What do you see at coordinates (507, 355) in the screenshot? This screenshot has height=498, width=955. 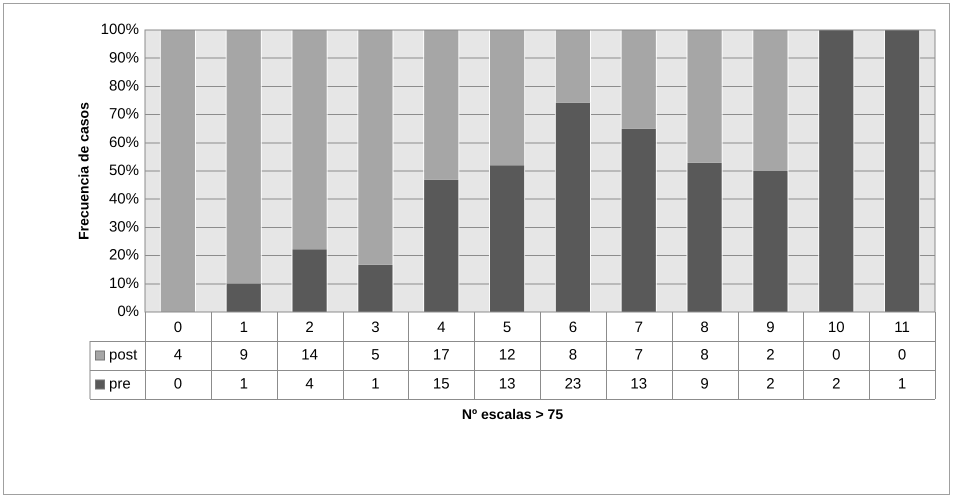 I see `text: 12` at bounding box center [507, 355].